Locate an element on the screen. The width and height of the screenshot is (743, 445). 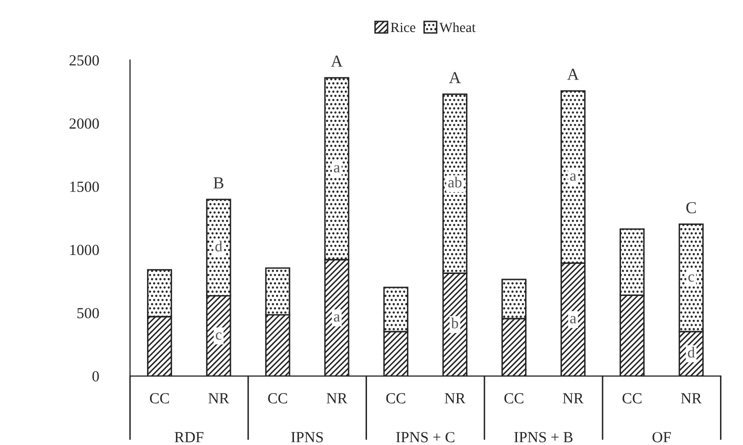
legend-label: Rice is located at coordinates (403, 27).